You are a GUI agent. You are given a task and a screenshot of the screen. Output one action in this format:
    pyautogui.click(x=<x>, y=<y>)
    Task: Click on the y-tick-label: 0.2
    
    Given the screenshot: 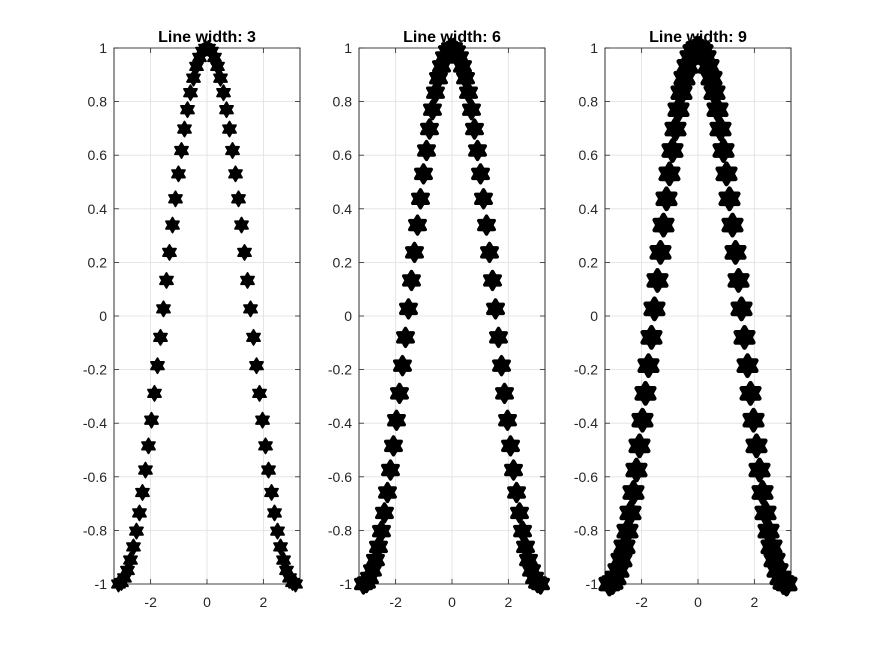 What is the action you would take?
    pyautogui.click(x=343, y=262)
    